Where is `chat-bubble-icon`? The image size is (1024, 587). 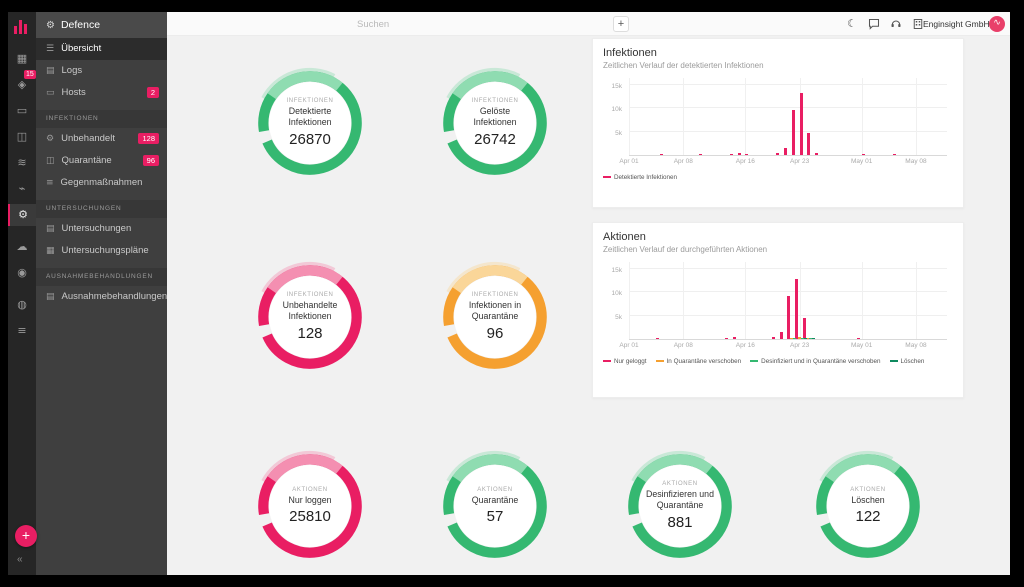 chat-bubble-icon is located at coordinates (874, 24).